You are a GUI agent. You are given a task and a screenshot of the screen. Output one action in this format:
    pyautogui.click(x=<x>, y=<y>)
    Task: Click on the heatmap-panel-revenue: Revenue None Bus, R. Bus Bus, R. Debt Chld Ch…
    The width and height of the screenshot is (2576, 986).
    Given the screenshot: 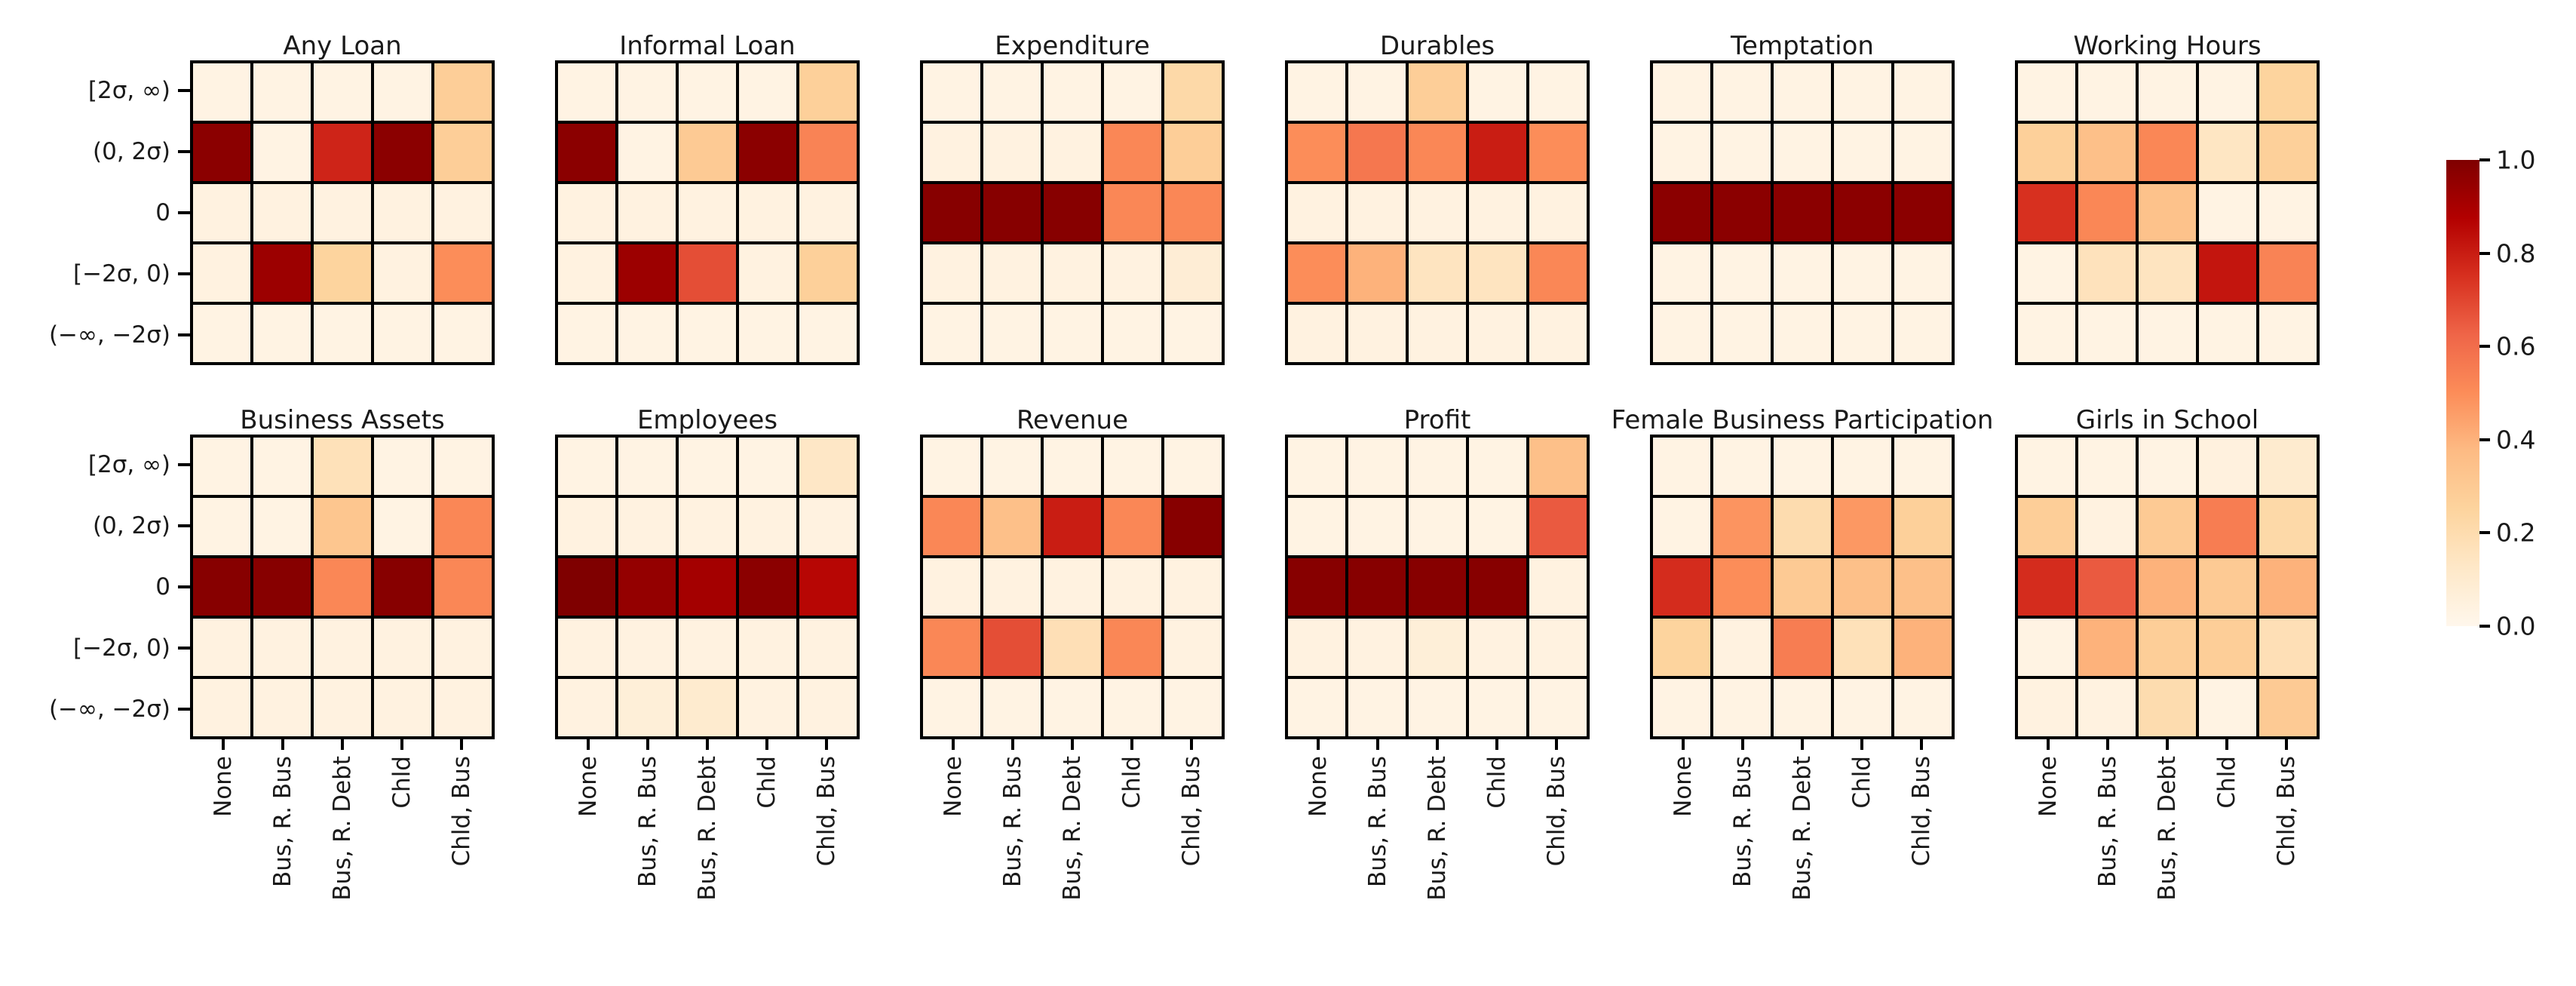 What is the action you would take?
    pyautogui.click(x=1072, y=646)
    